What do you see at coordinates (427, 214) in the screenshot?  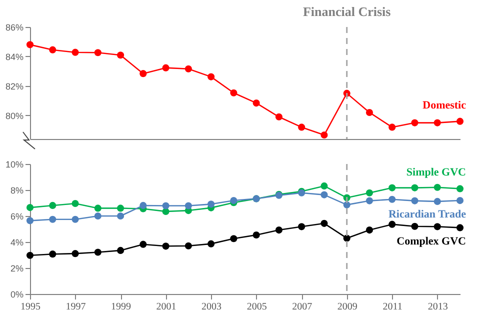 I see `series-label: Ricardian Trade` at bounding box center [427, 214].